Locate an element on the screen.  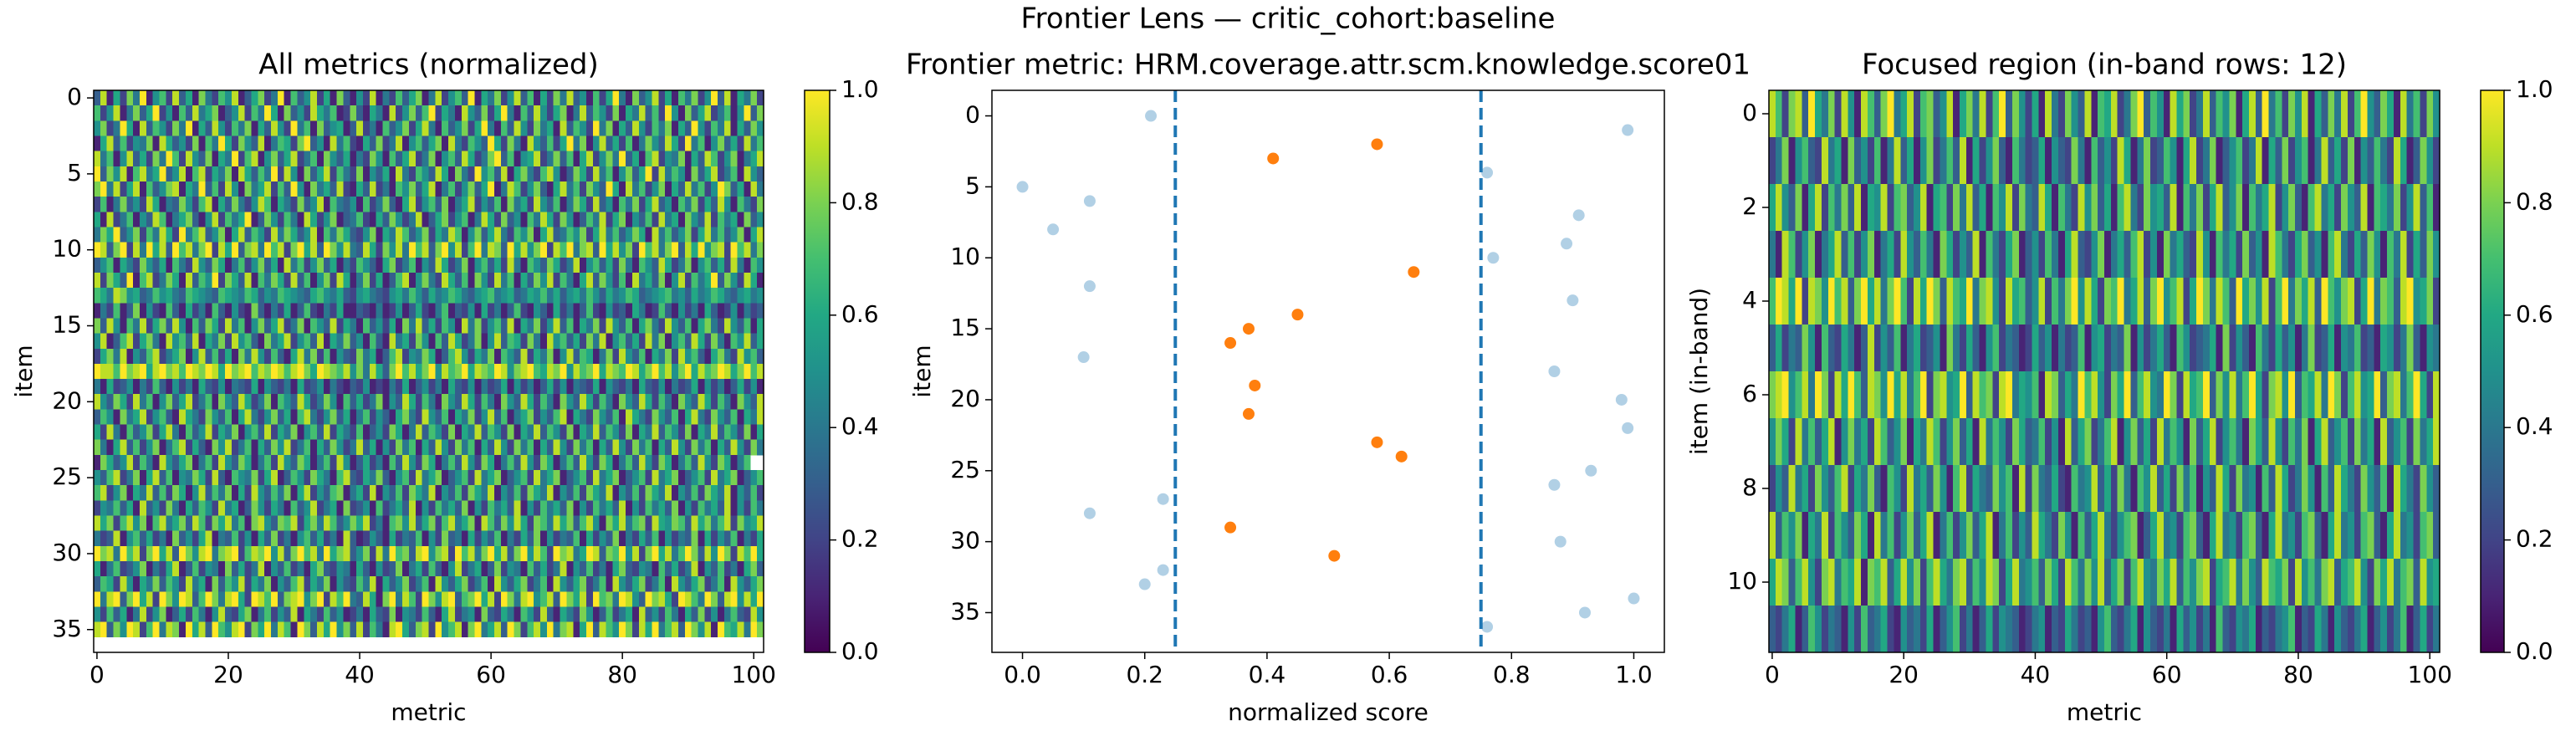
y-tick-label: 20 is located at coordinates (67, 400).